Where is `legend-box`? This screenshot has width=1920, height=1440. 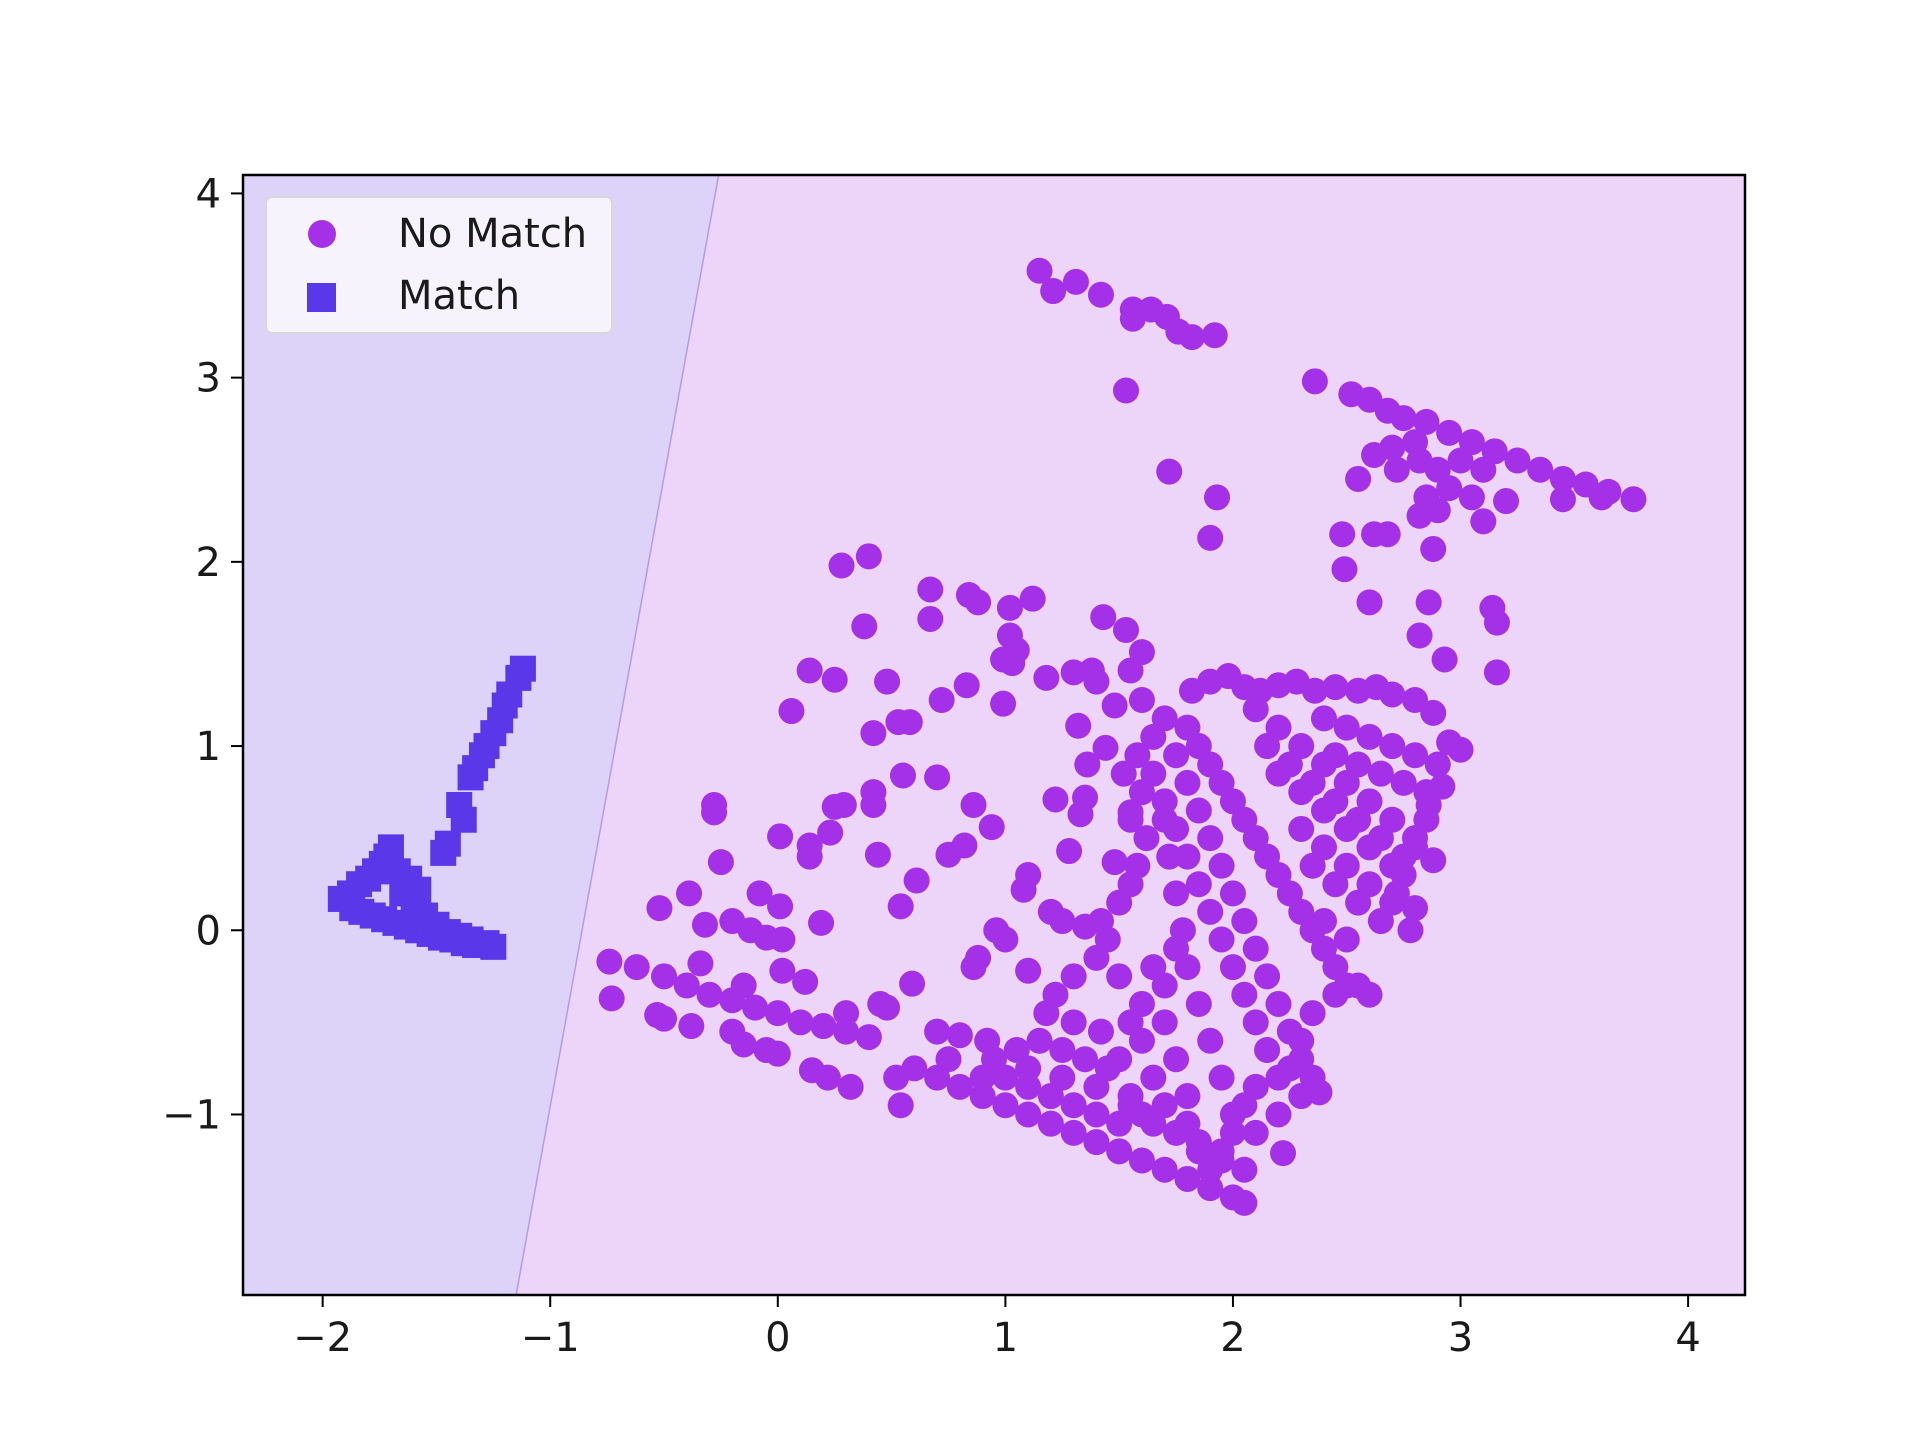 legend-box is located at coordinates (439, 265).